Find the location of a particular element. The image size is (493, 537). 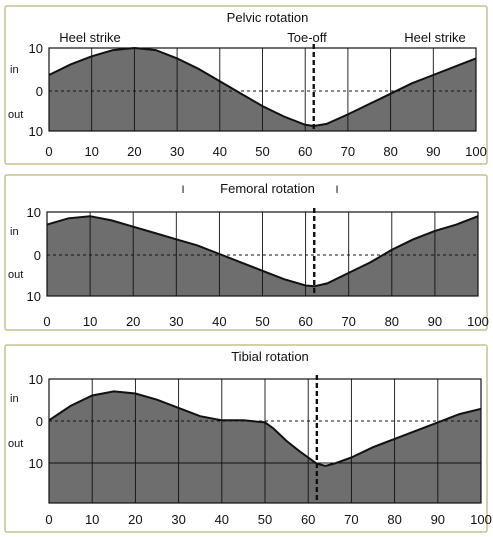

chart-title: Pelvic rotation is located at coordinates (268, 17).